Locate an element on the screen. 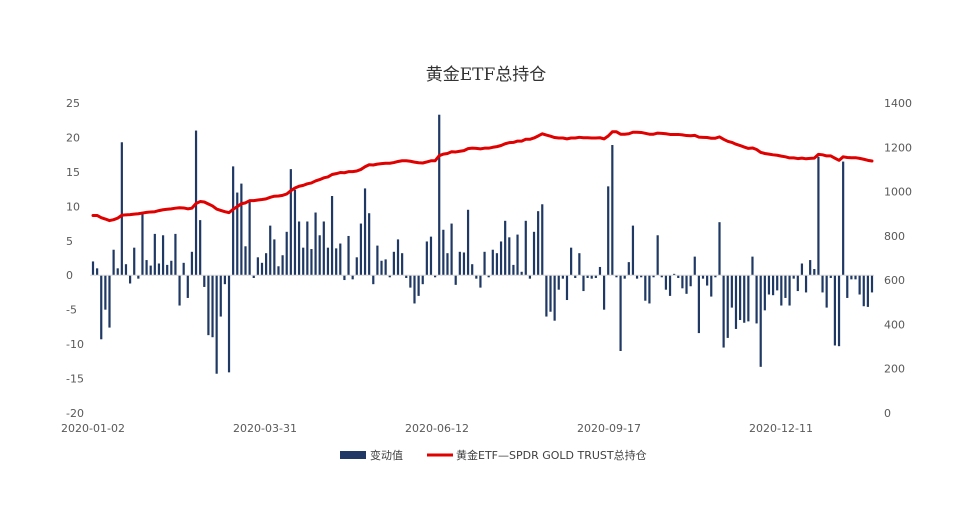  left-tick-label: 15 is located at coordinates (73, 172).